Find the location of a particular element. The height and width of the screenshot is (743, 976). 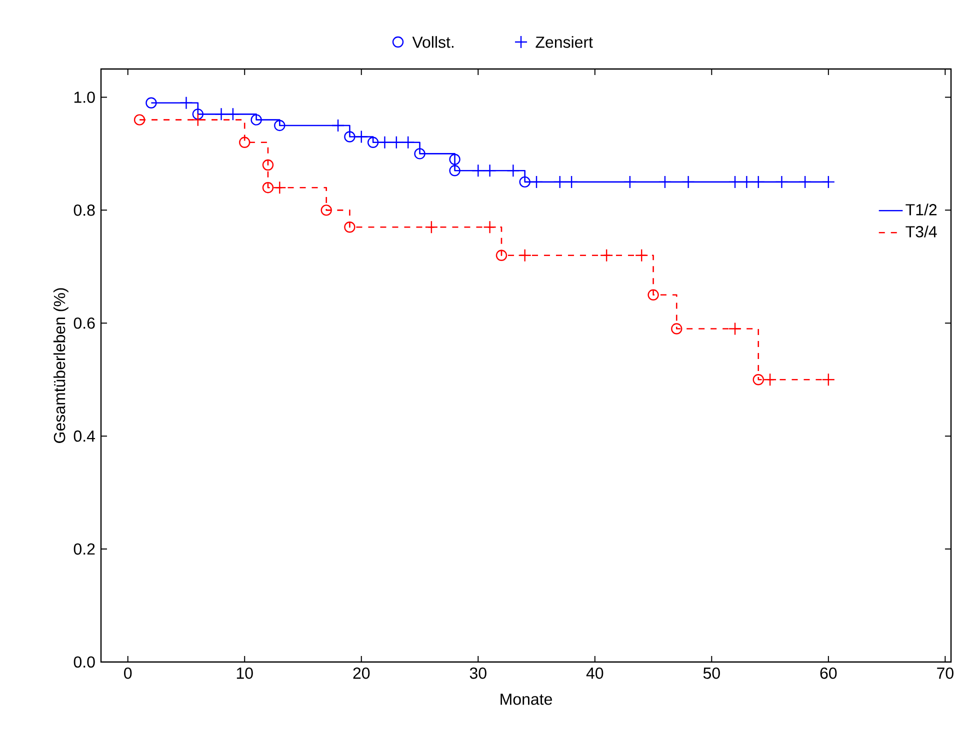

y-axis-title: Gesamtüberleben (%) is located at coordinates (60, 365).